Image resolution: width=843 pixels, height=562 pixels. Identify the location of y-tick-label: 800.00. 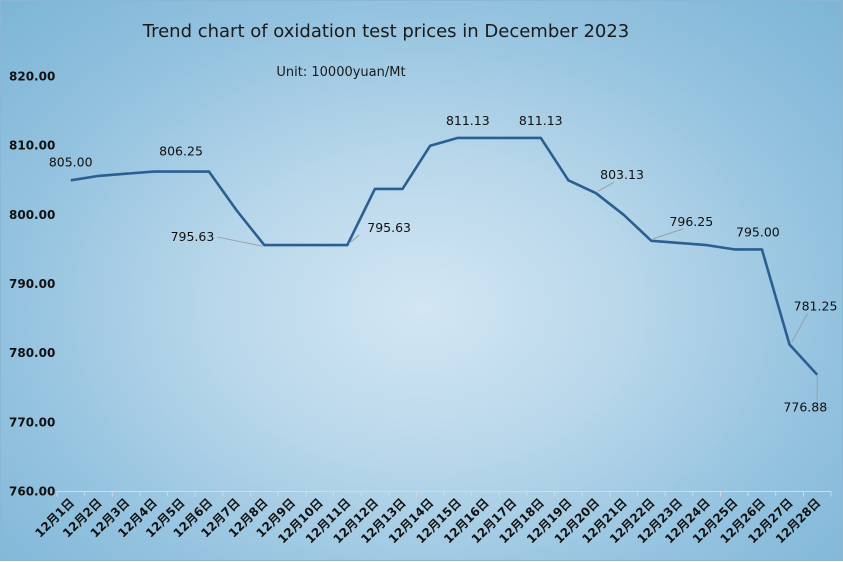
(32, 215).